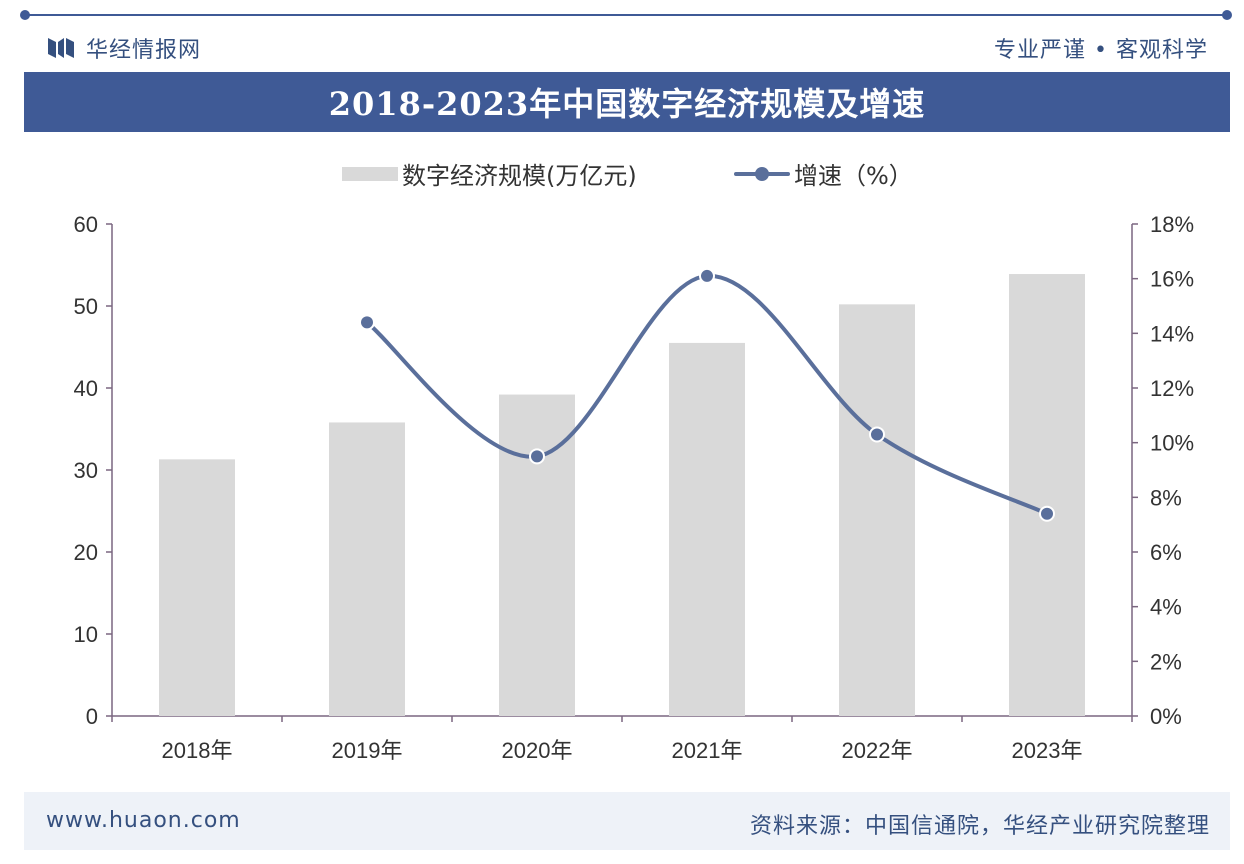  What do you see at coordinates (1166, 552) in the screenshot?
I see `right-tick-label: 6%` at bounding box center [1166, 552].